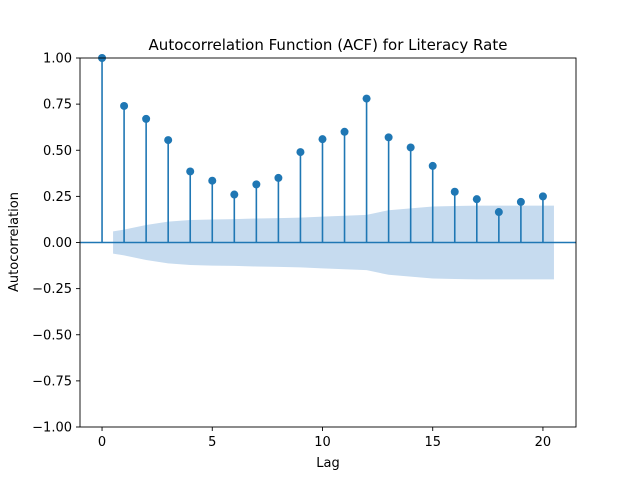 The width and height of the screenshot is (640, 480). Describe the element at coordinates (52, 289) in the screenshot. I see `y-tick-label: −0.25` at that location.